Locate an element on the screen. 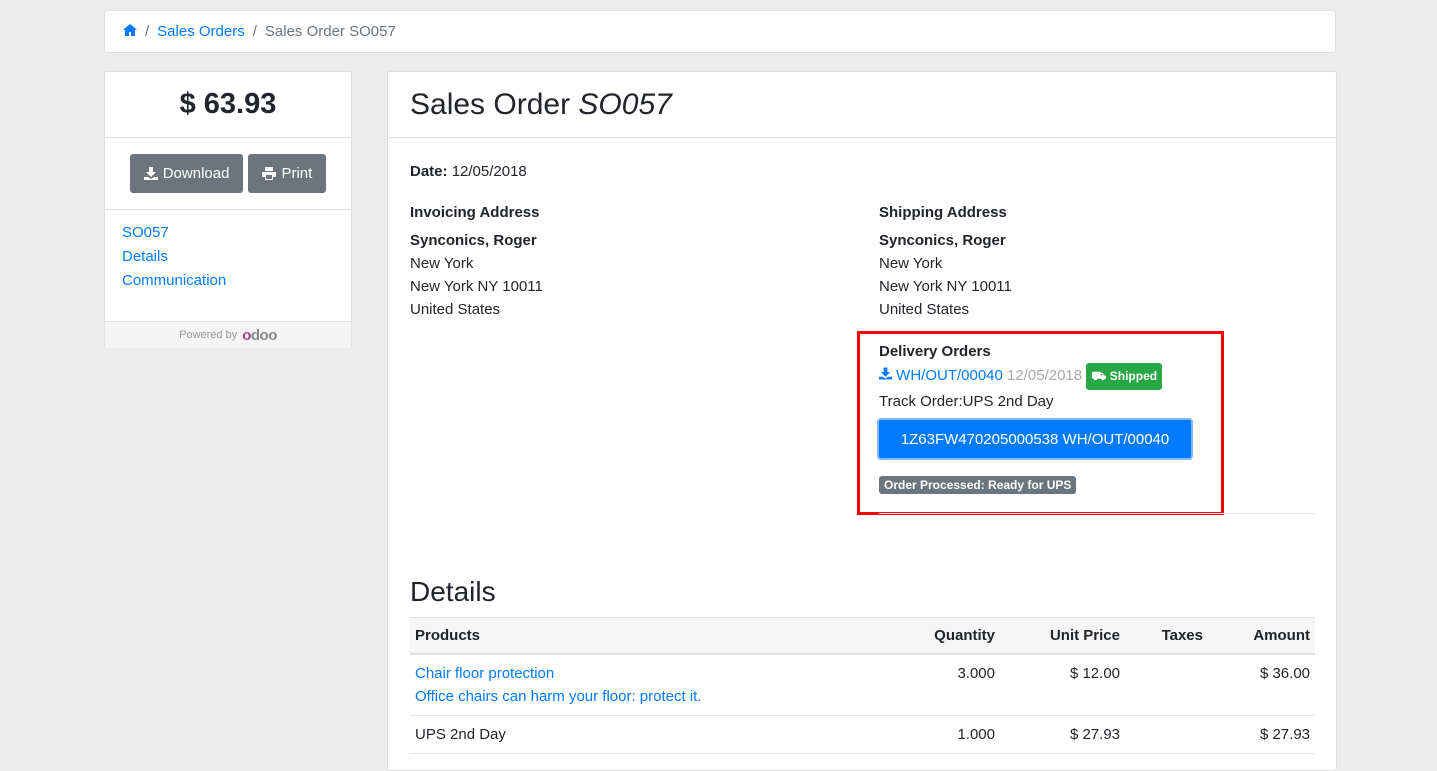  breadcrumb-current: Sales Order SO057 is located at coordinates (330, 31).